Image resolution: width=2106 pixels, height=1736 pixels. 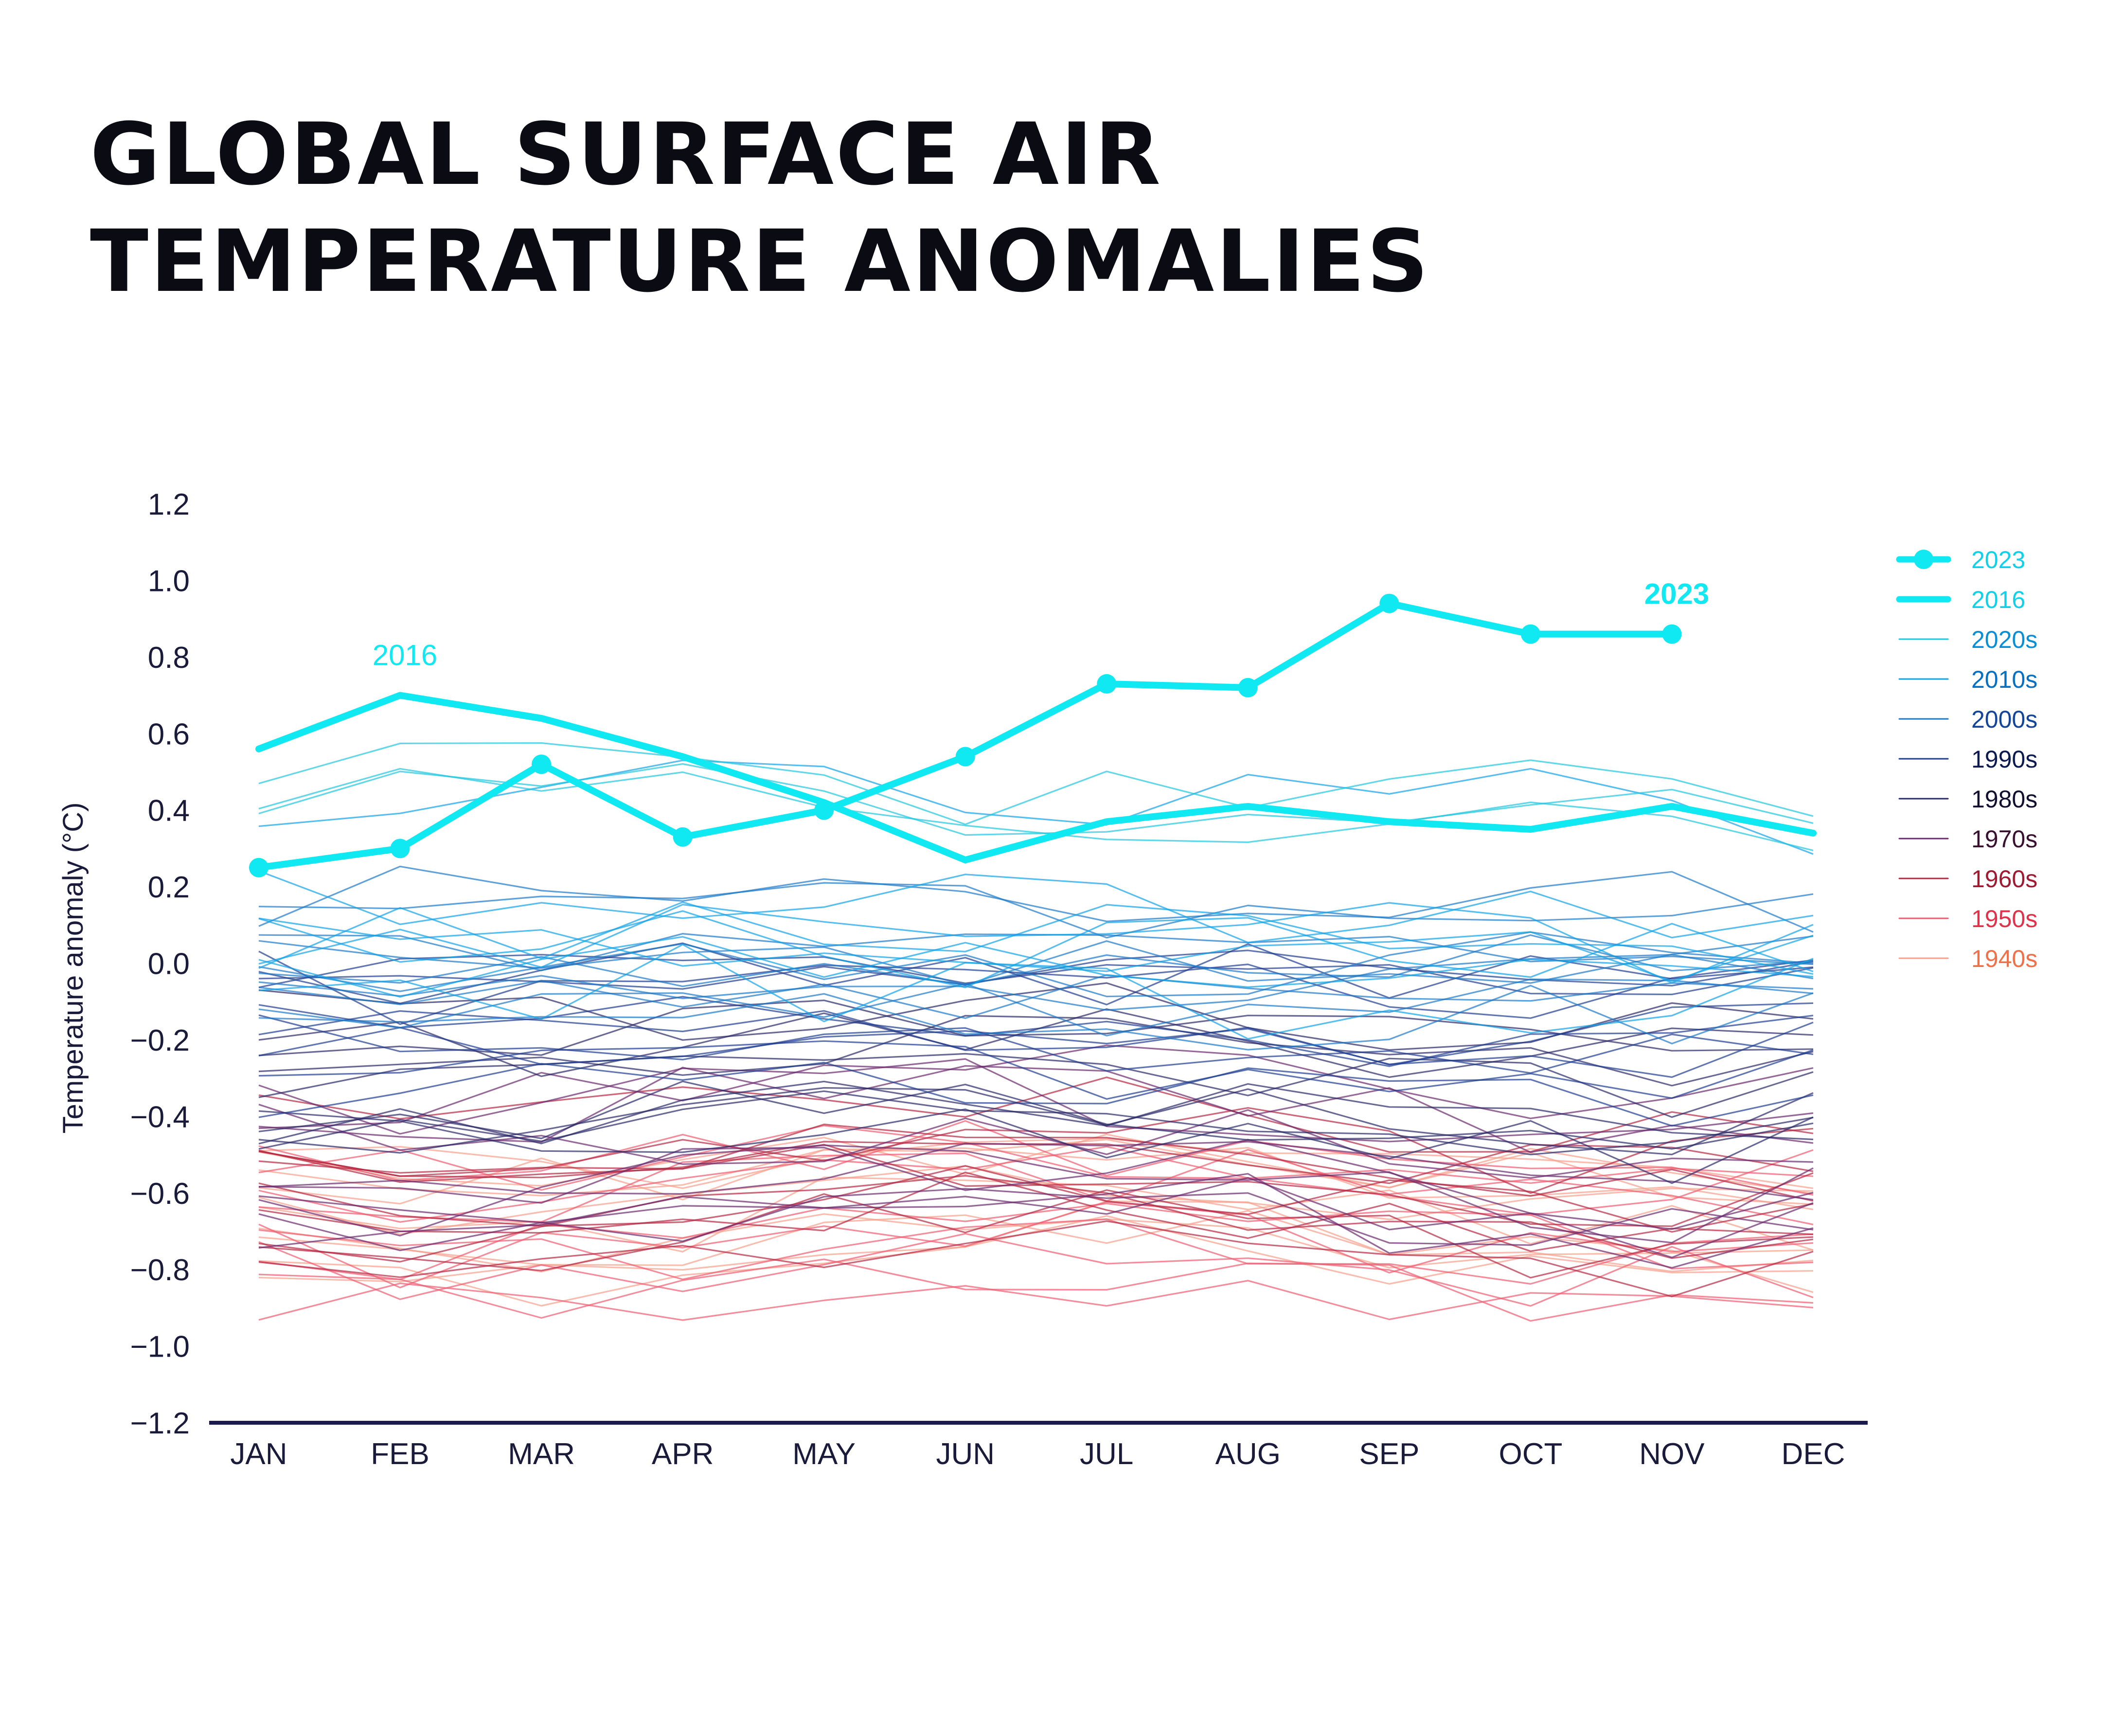 I want to click on annotation-2016: 2016, so click(x=405, y=655).